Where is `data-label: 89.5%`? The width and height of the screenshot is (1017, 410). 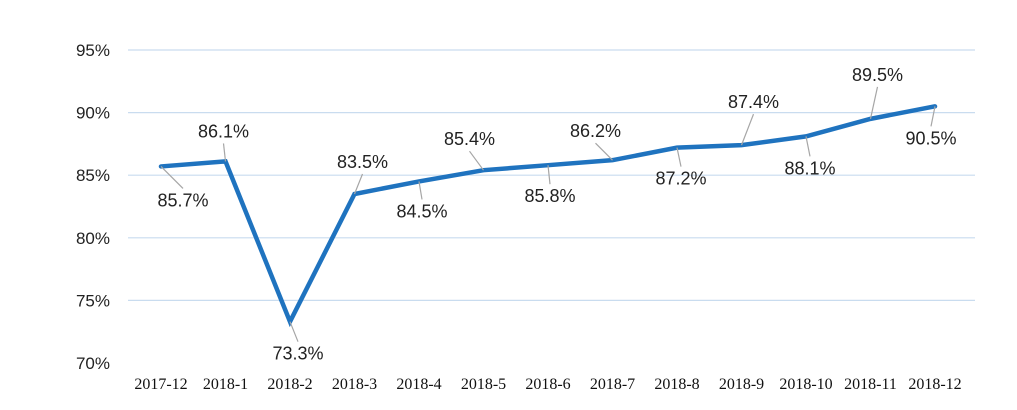
data-label: 89.5% is located at coordinates (877, 75).